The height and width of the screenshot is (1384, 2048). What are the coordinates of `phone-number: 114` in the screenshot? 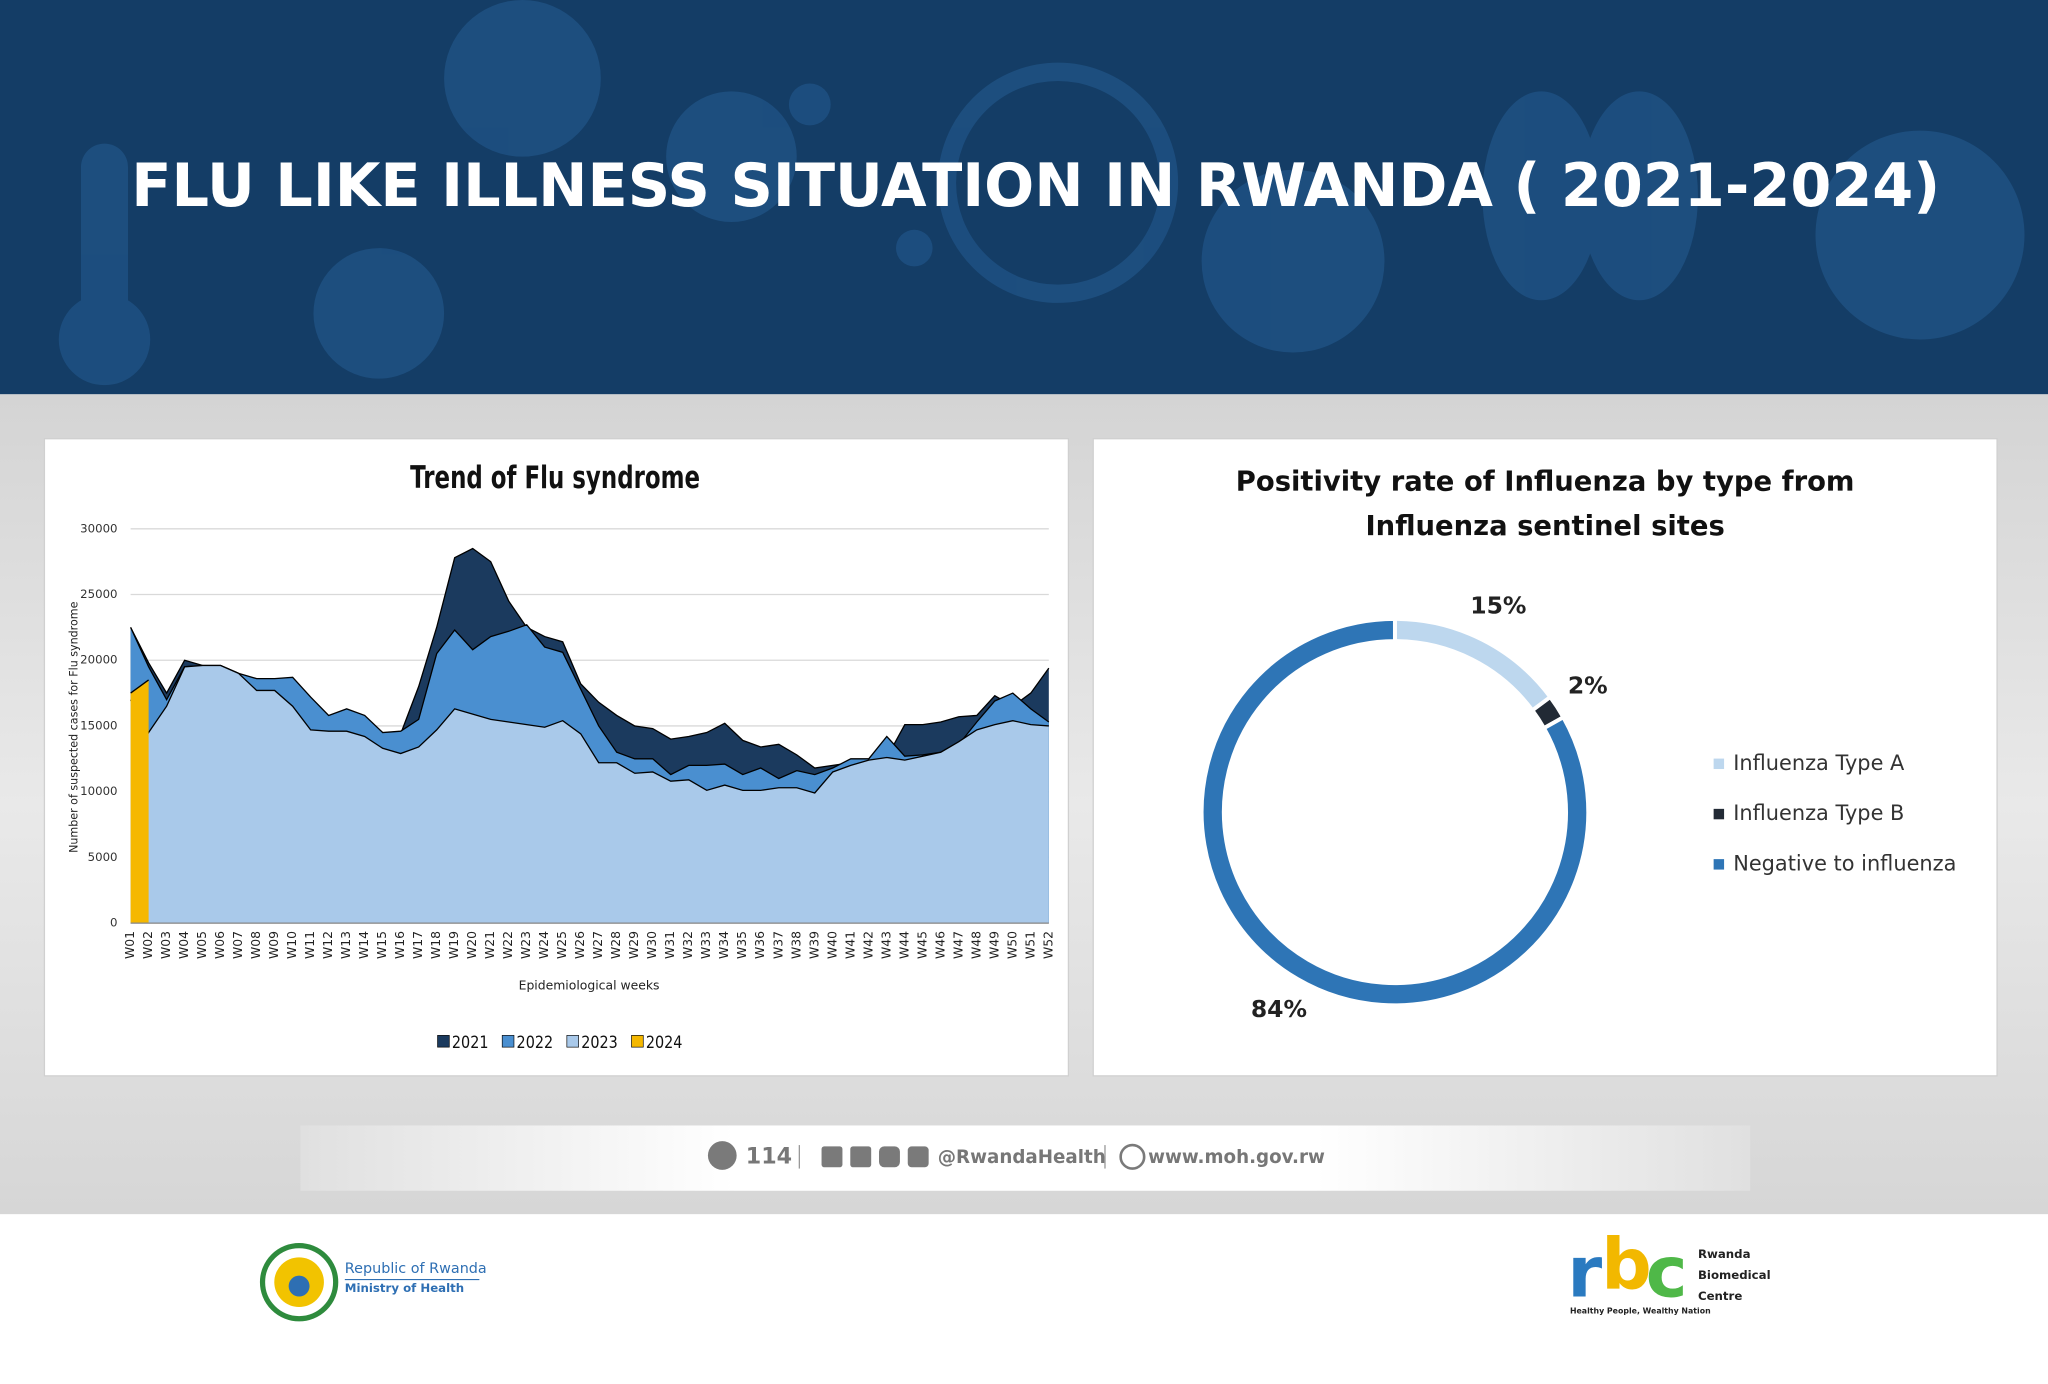 It's located at (769, 1156).